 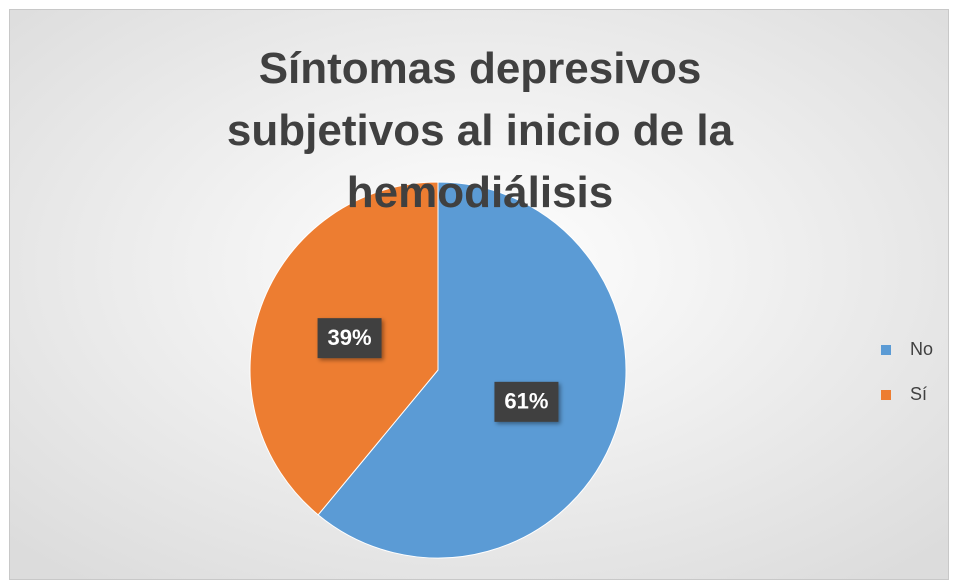 I want to click on legend-label: Sí, so click(x=918, y=394).